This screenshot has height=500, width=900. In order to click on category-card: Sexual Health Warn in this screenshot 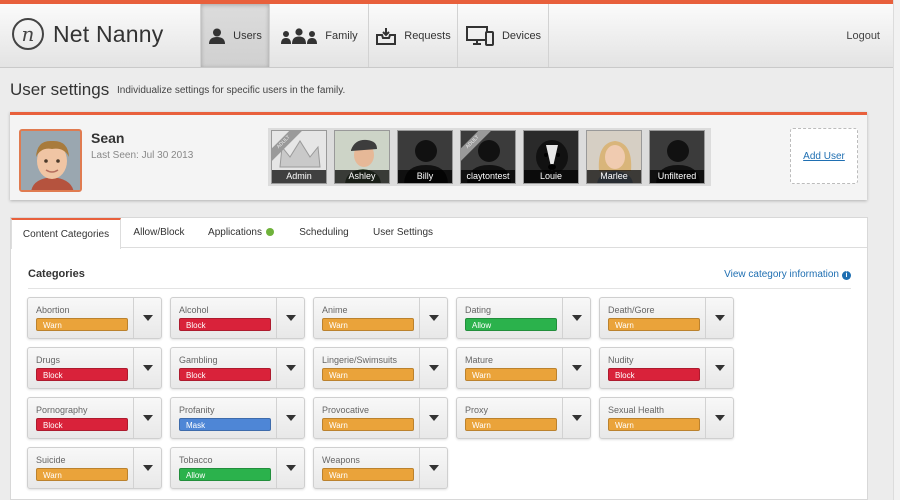, I will do `click(666, 418)`.